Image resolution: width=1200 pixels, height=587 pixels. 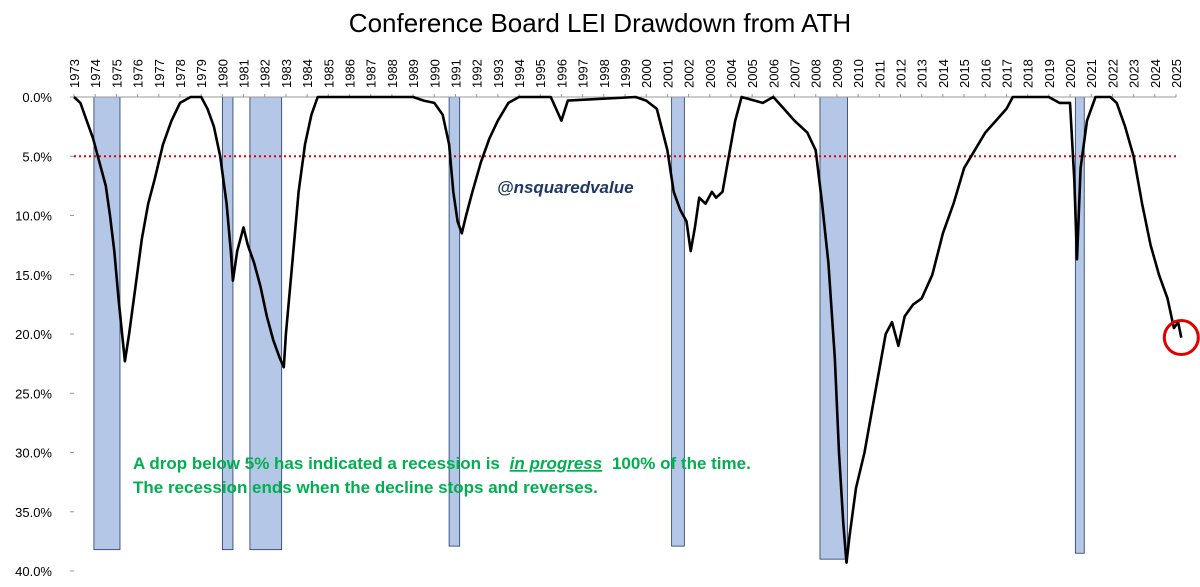 What do you see at coordinates (689, 73) in the screenshot?
I see `x-tick-label: 2002` at bounding box center [689, 73].